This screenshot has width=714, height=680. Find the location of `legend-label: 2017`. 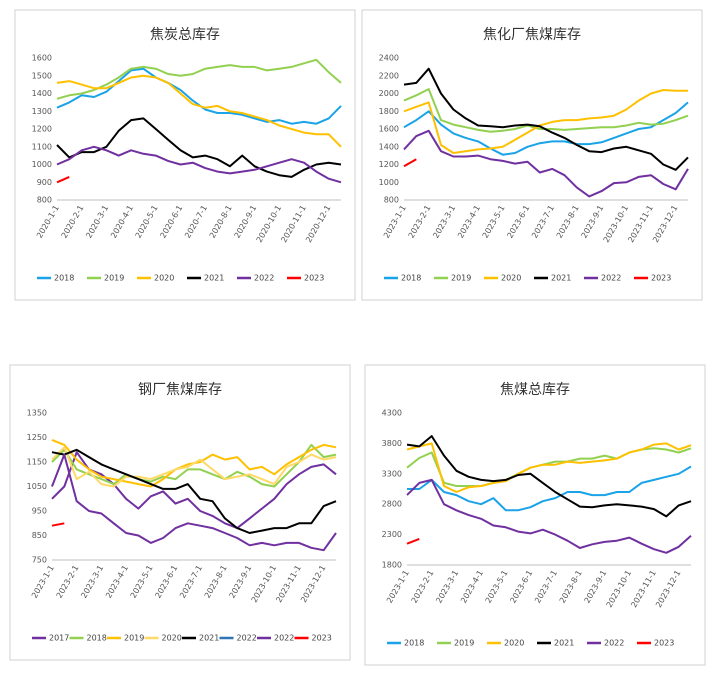

legend-label: 2017 is located at coordinates (59, 638).